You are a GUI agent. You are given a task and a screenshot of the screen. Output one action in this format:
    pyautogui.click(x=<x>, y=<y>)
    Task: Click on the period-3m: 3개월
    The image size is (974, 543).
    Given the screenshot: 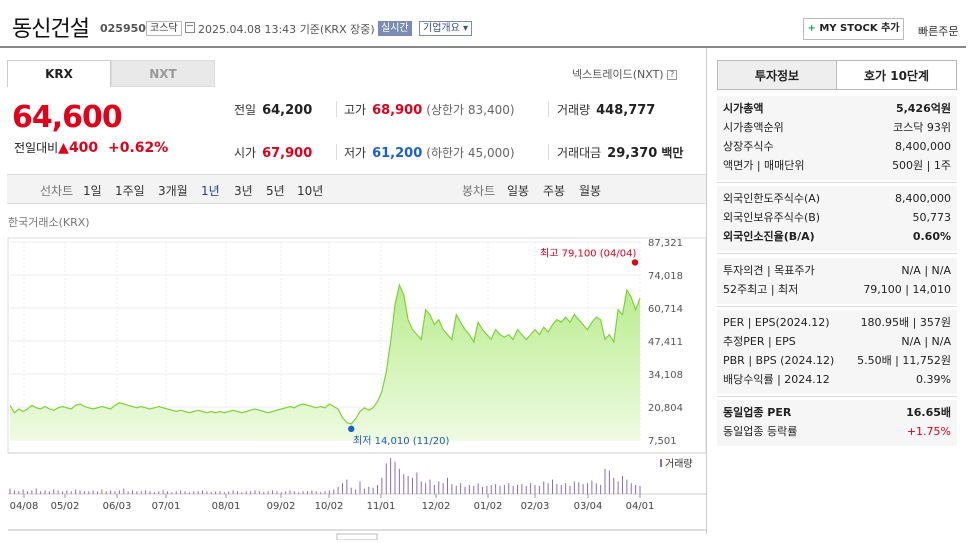 What is the action you would take?
    pyautogui.click(x=173, y=191)
    